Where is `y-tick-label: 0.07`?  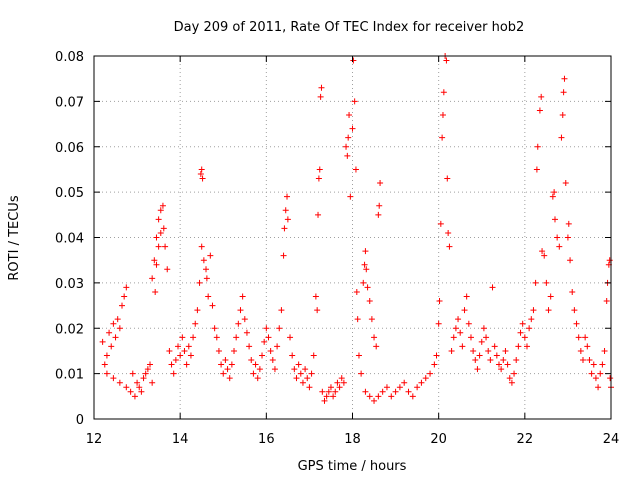
y-tick-label: 0.07 is located at coordinates (69, 102).